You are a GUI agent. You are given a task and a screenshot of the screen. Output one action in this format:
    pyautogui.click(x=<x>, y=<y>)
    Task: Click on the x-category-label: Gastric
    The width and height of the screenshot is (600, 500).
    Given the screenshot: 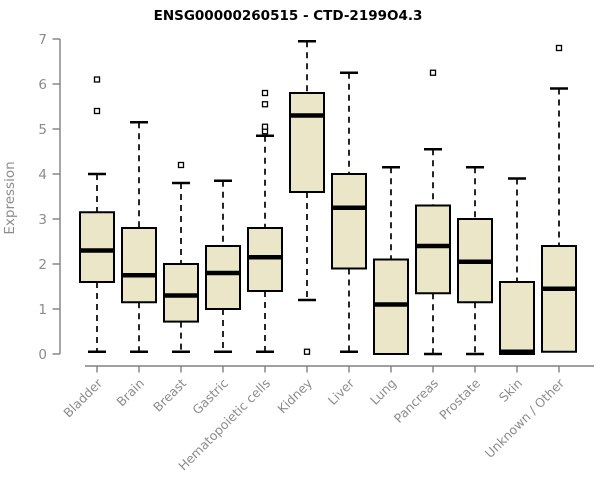 What is the action you would take?
    pyautogui.click(x=210, y=396)
    